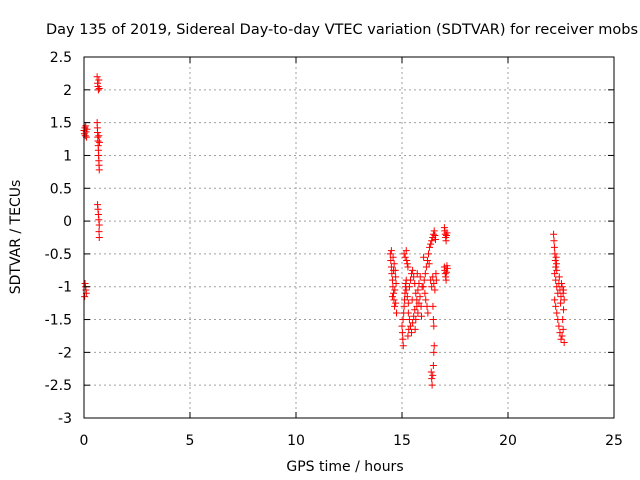 This screenshot has height=480, width=640. Describe the element at coordinates (58, 321) in the screenshot. I see `y-tick-label: -1.5` at that location.